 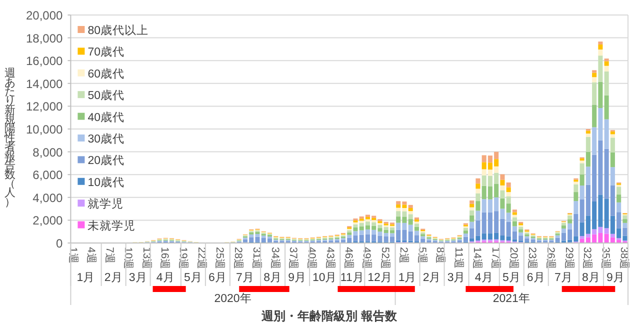 What do you see at coordinates (106, 52) in the screenshot?
I see `legend-label: 70歳代` at bounding box center [106, 52].